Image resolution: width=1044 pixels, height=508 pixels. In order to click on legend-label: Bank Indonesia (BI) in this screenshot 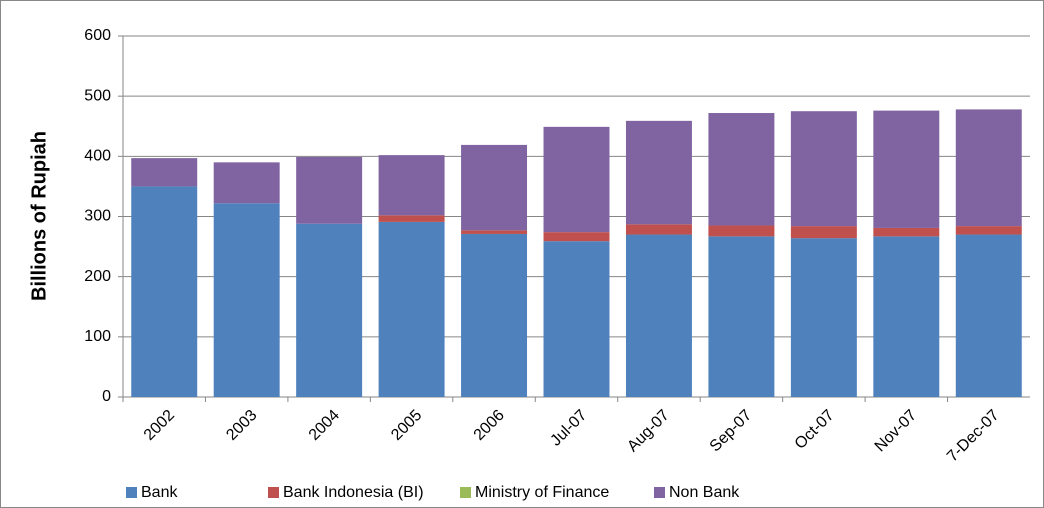, I will do `click(353, 492)`.